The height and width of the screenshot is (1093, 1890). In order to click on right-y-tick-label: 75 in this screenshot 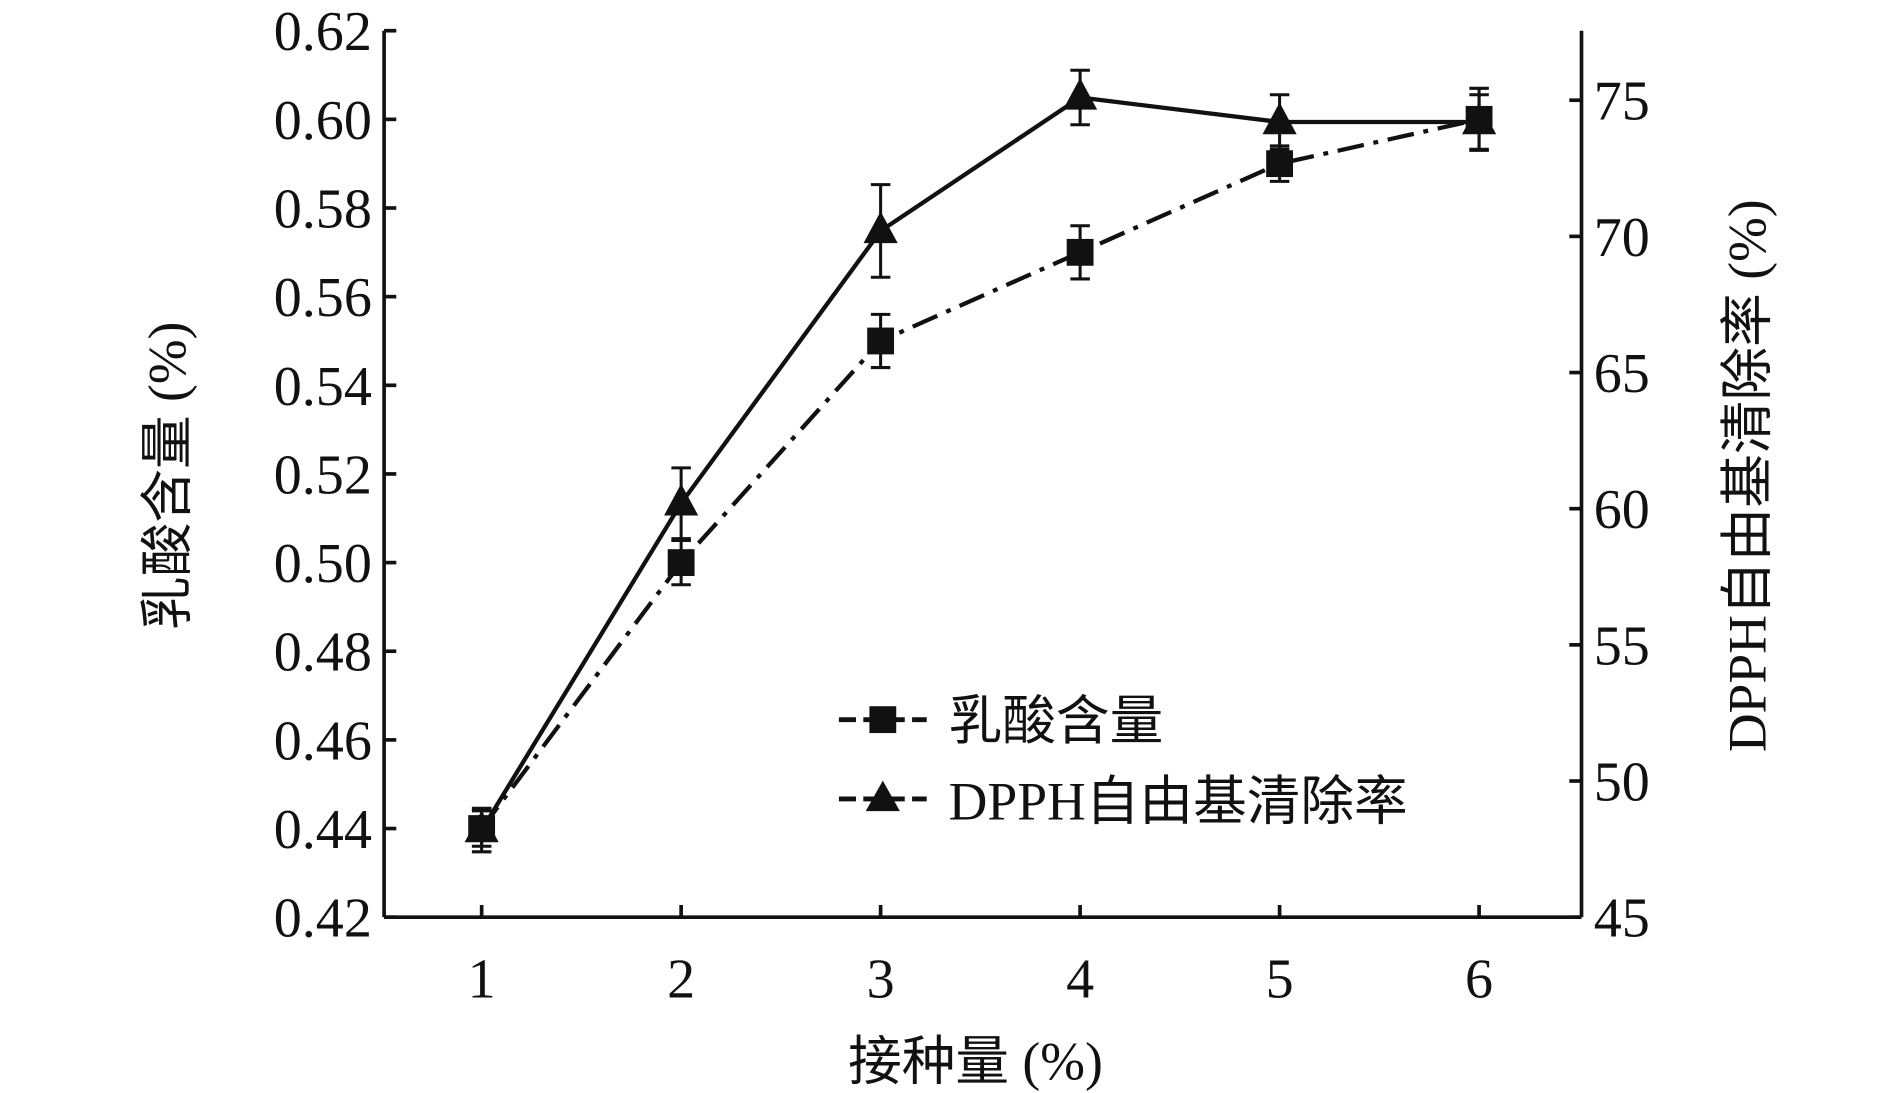, I will do `click(1622, 102)`.